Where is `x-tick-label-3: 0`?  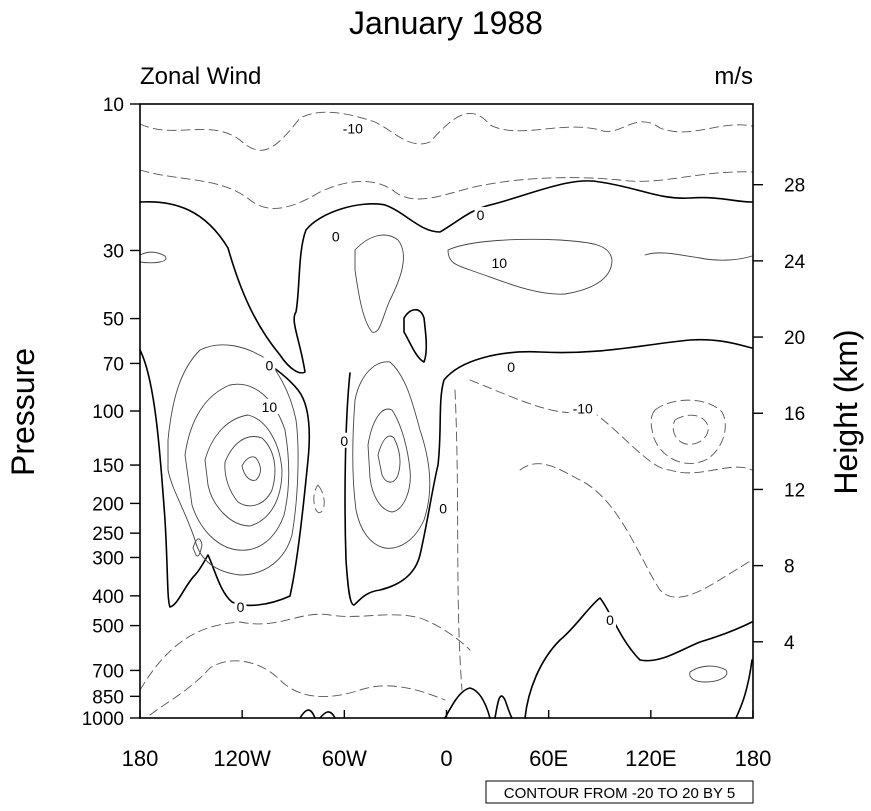
x-tick-label-3: 0 is located at coordinates (446, 758).